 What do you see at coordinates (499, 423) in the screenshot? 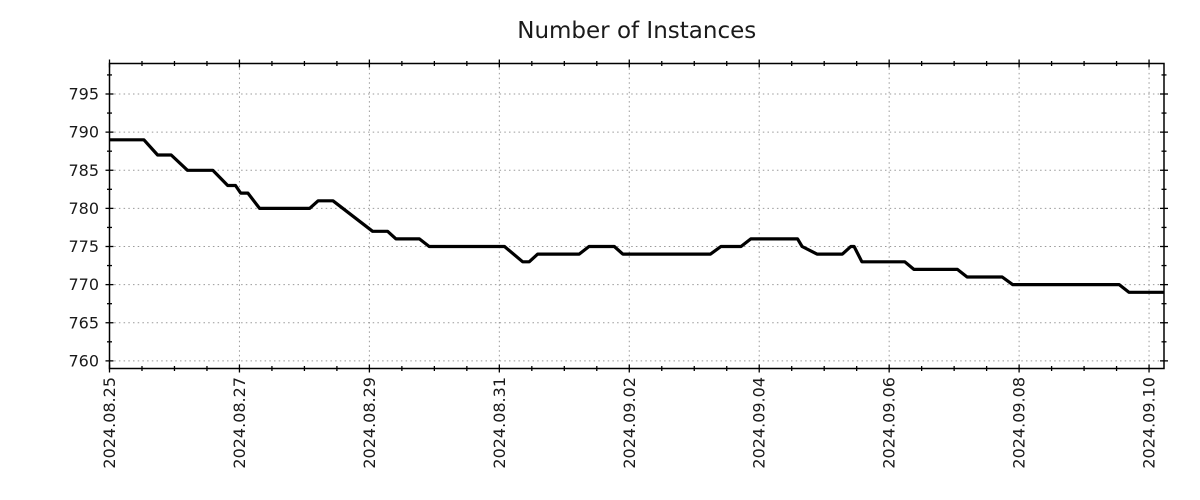
I see `x-tick-label: 2024.08.31` at bounding box center [499, 423].